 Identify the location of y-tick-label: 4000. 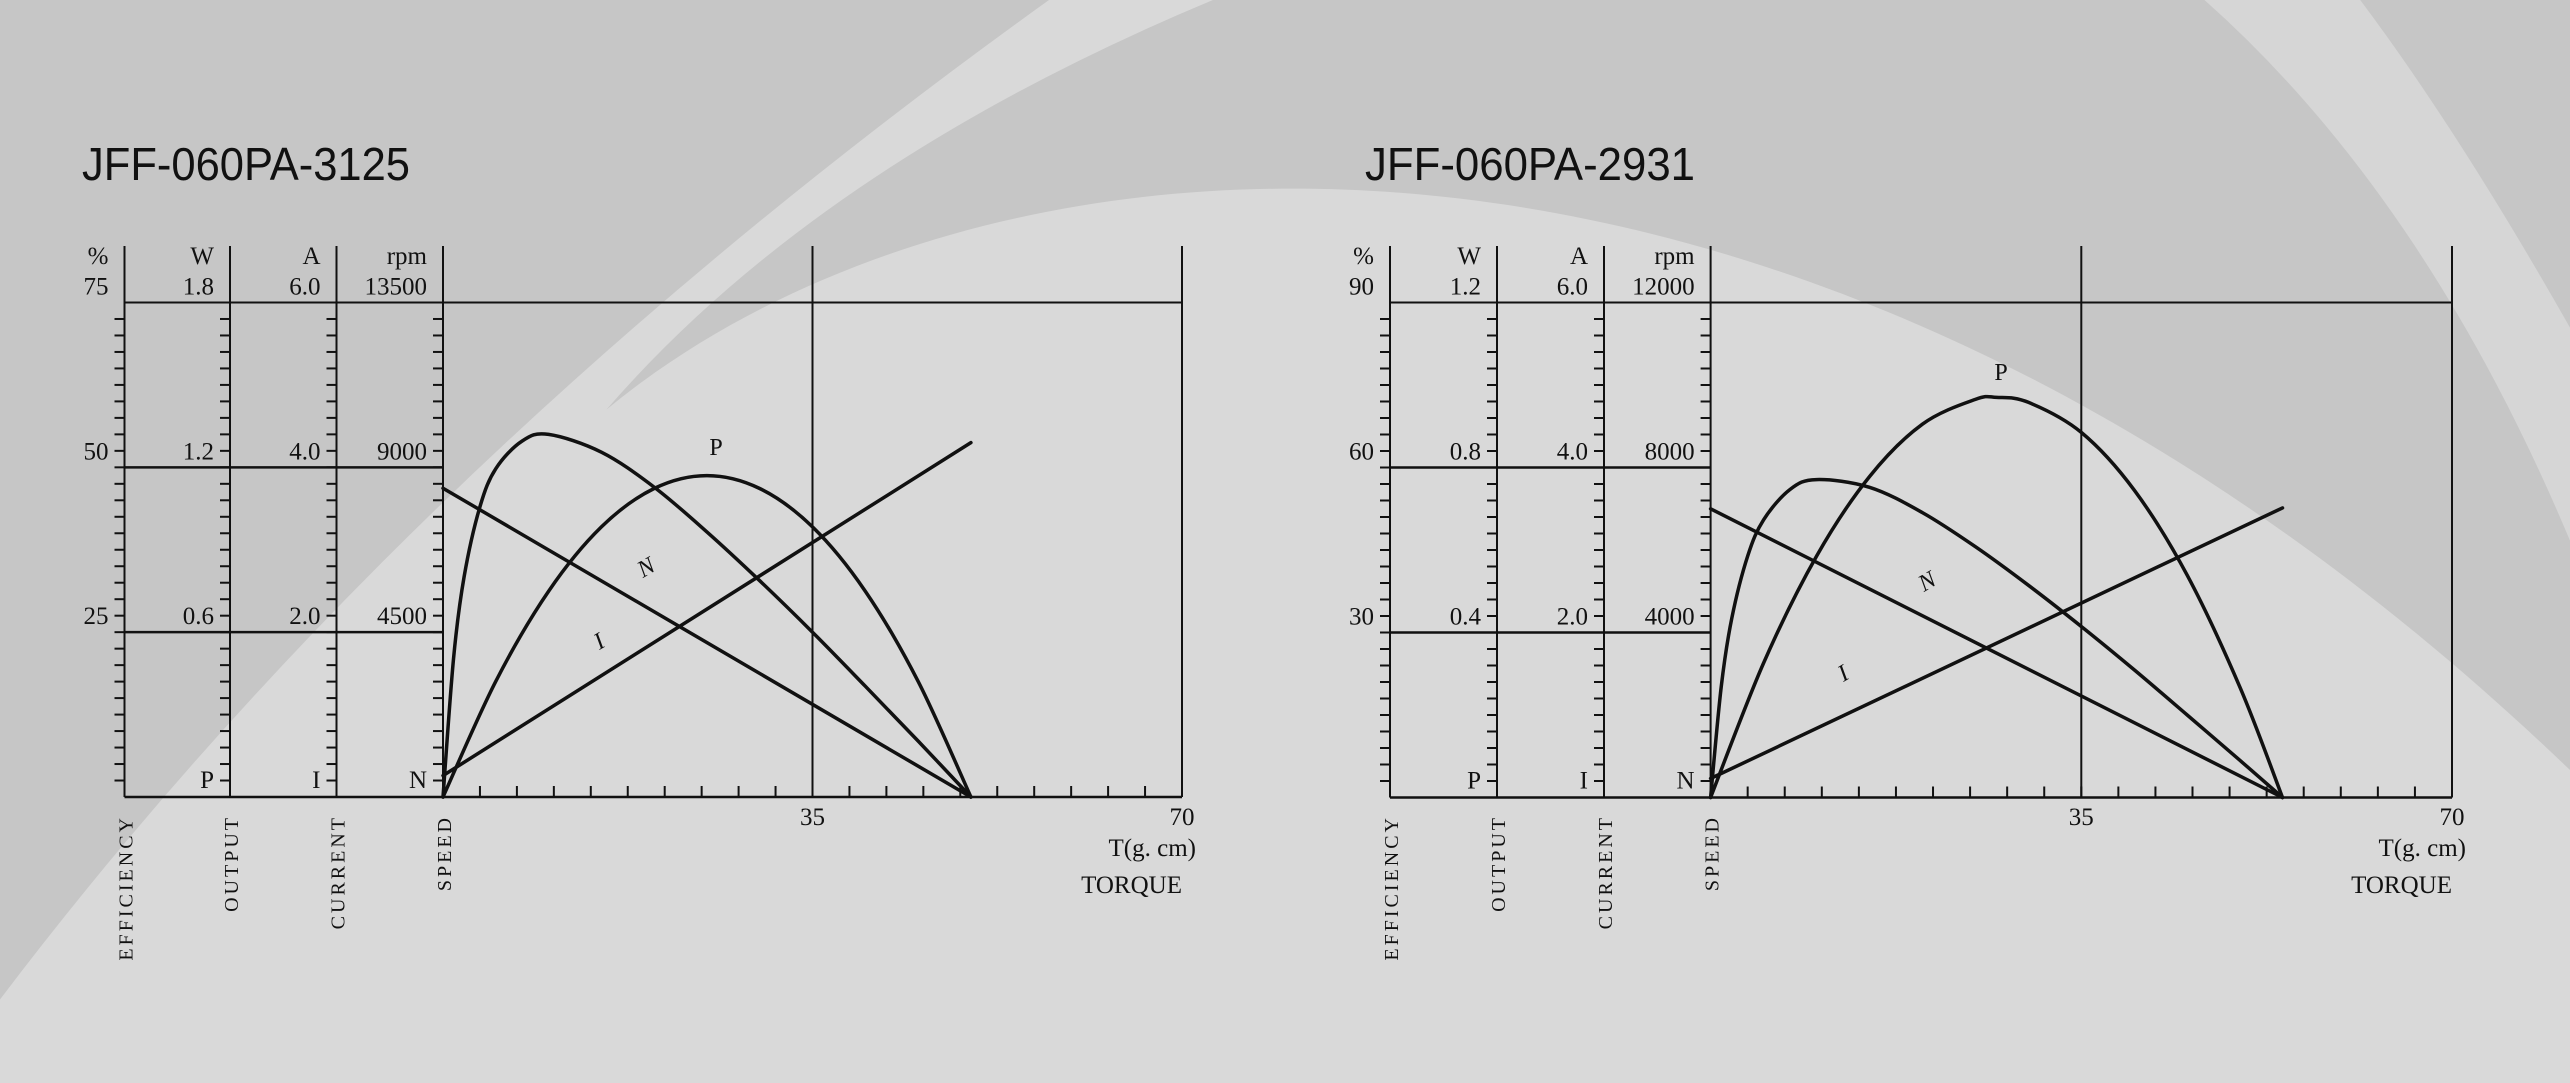
(1670, 617).